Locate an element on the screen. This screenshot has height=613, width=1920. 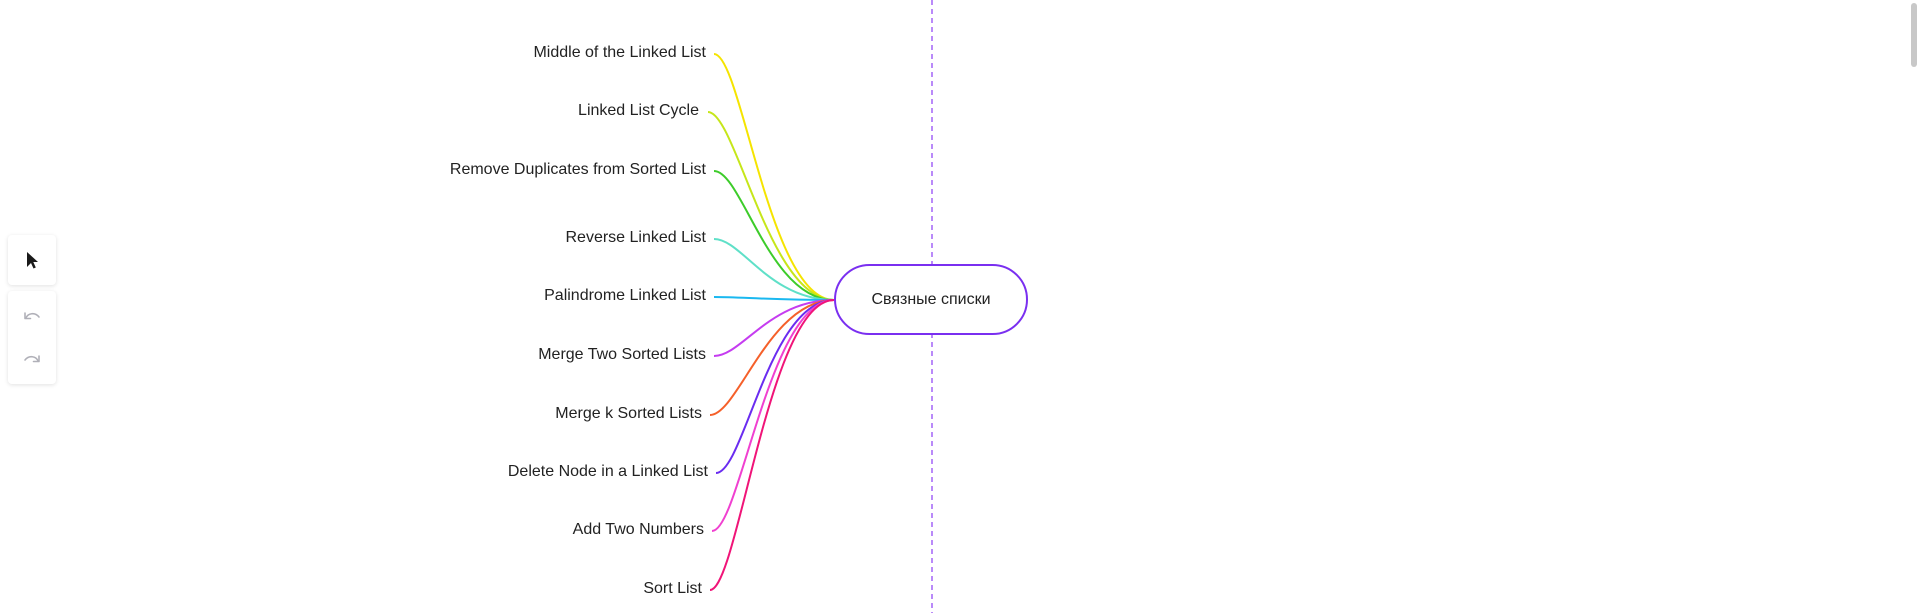
undo-button is located at coordinates (32, 316).